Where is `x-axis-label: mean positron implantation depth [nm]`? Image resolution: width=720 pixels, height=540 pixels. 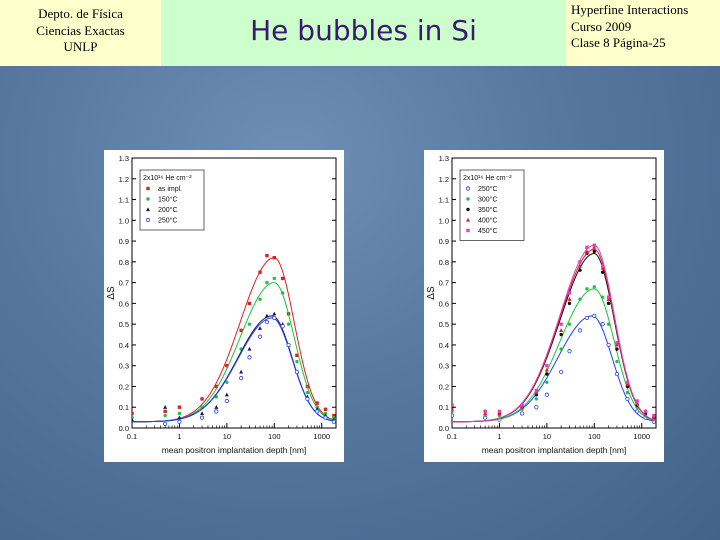 x-axis-label: mean positron implantation depth [nm] is located at coordinates (554, 450).